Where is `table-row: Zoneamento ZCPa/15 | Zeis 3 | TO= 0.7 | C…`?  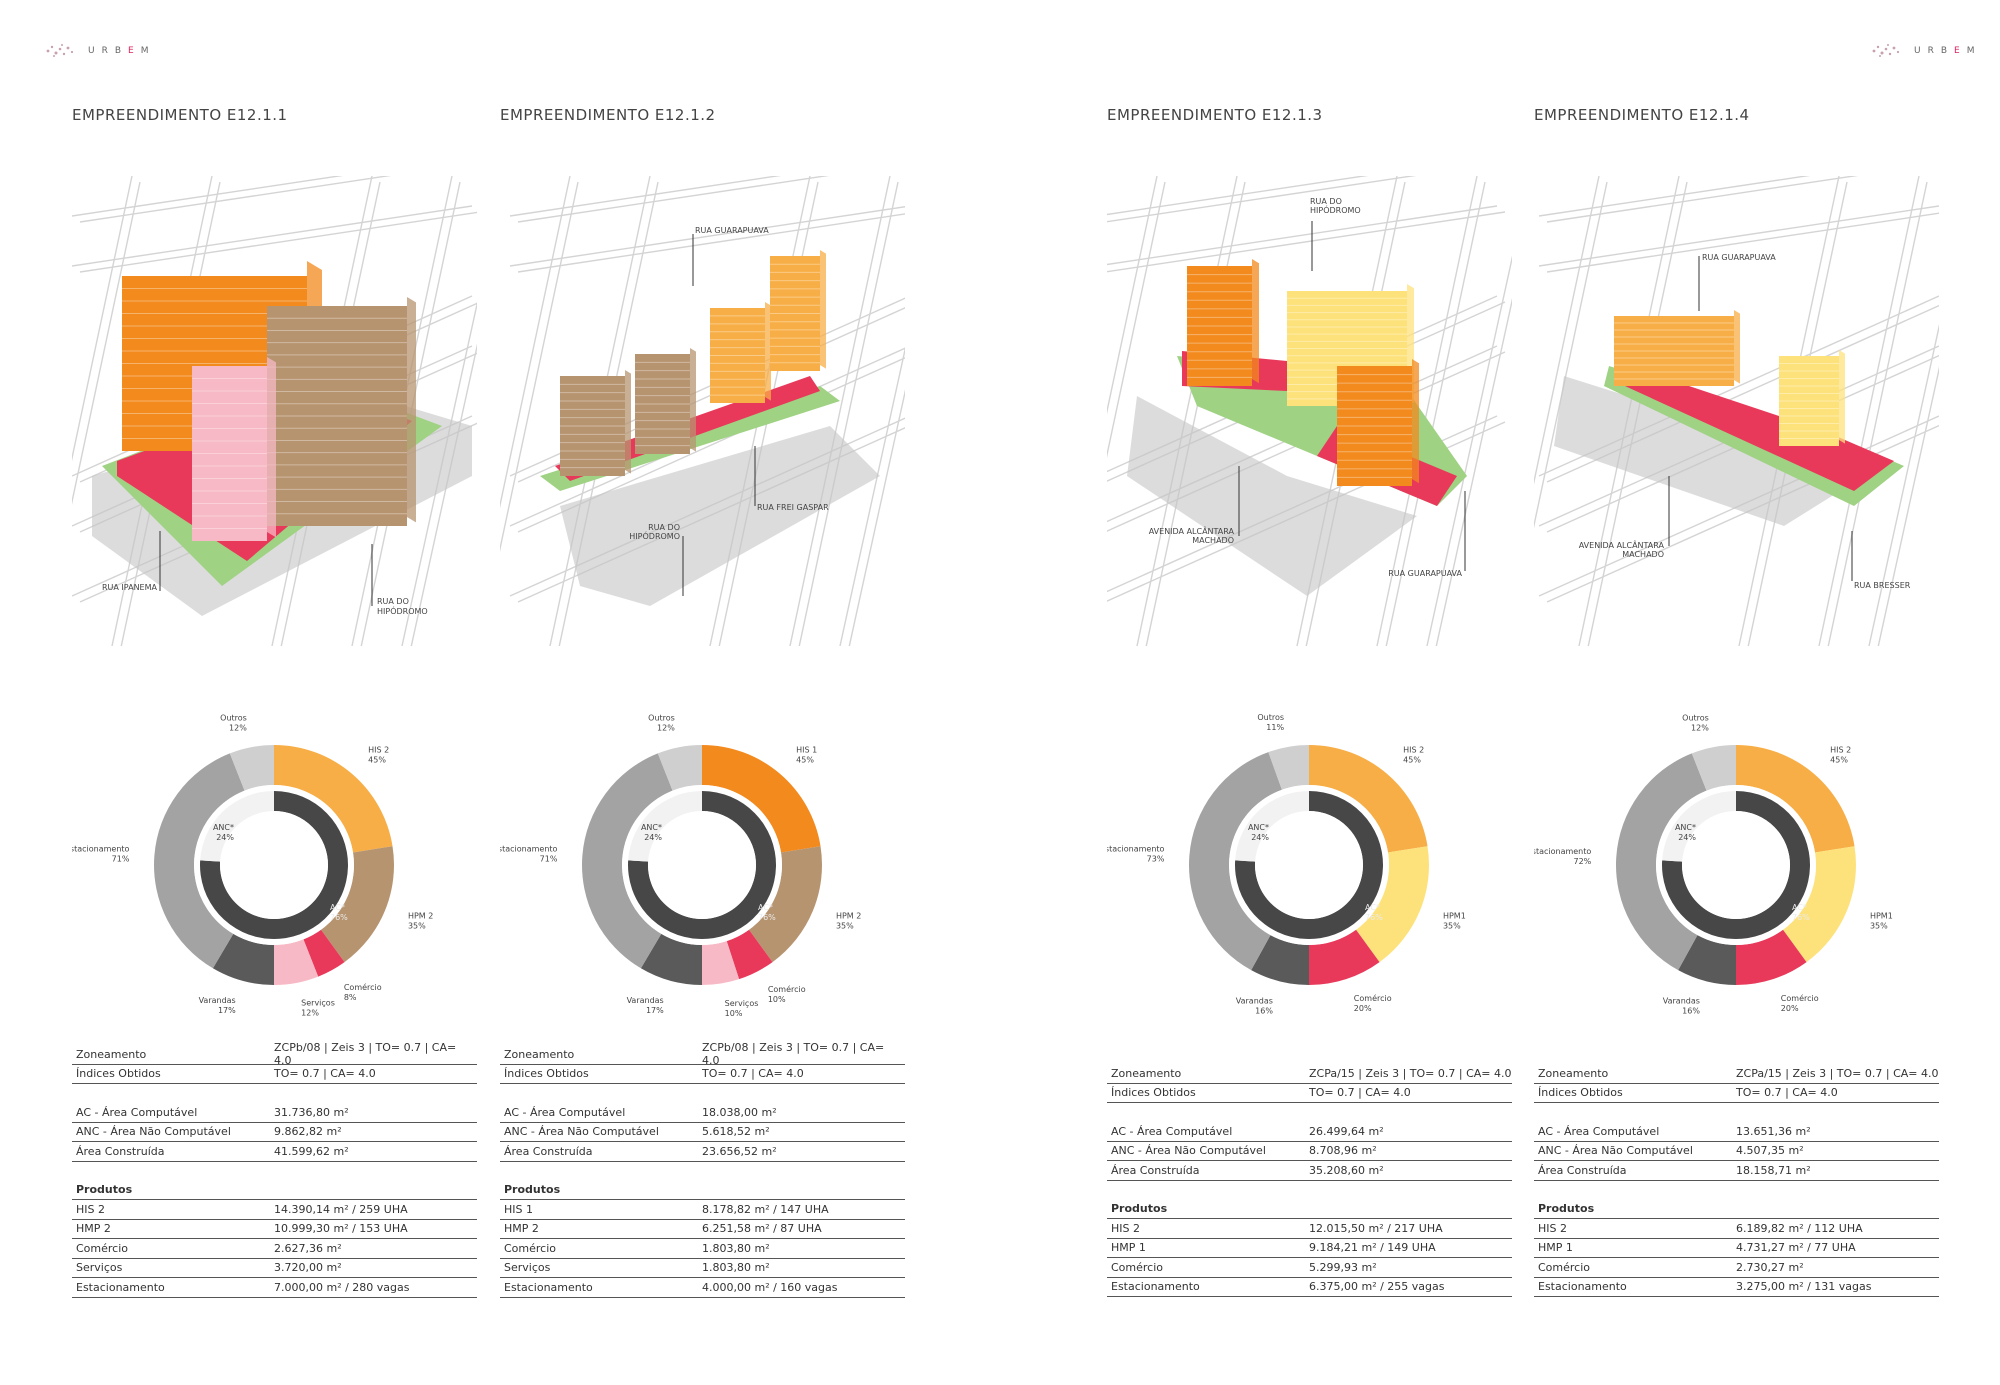 table-row: Zoneamento ZCPa/15 | Zeis 3 | TO= 0.7 | C… is located at coordinates (1309, 1074).